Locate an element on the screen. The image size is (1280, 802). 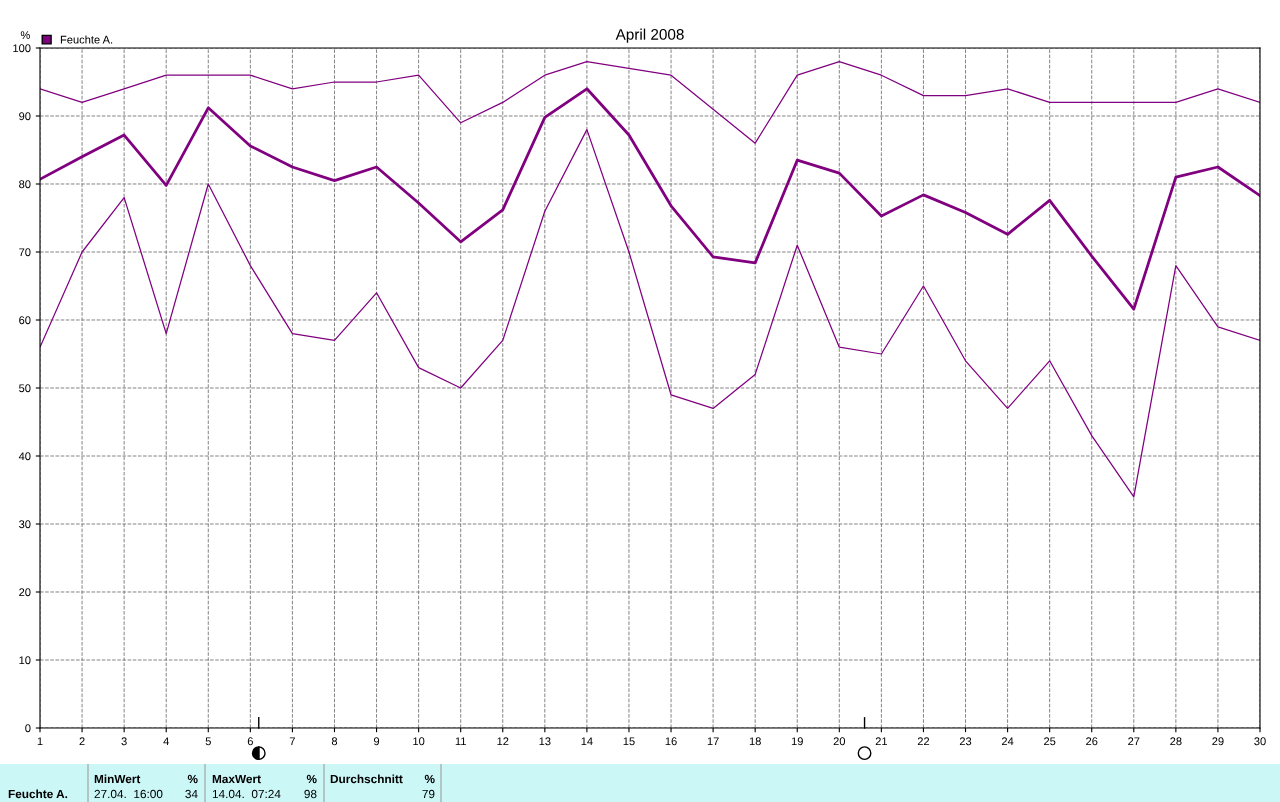
x-tick-label: 7 is located at coordinates (292, 741).